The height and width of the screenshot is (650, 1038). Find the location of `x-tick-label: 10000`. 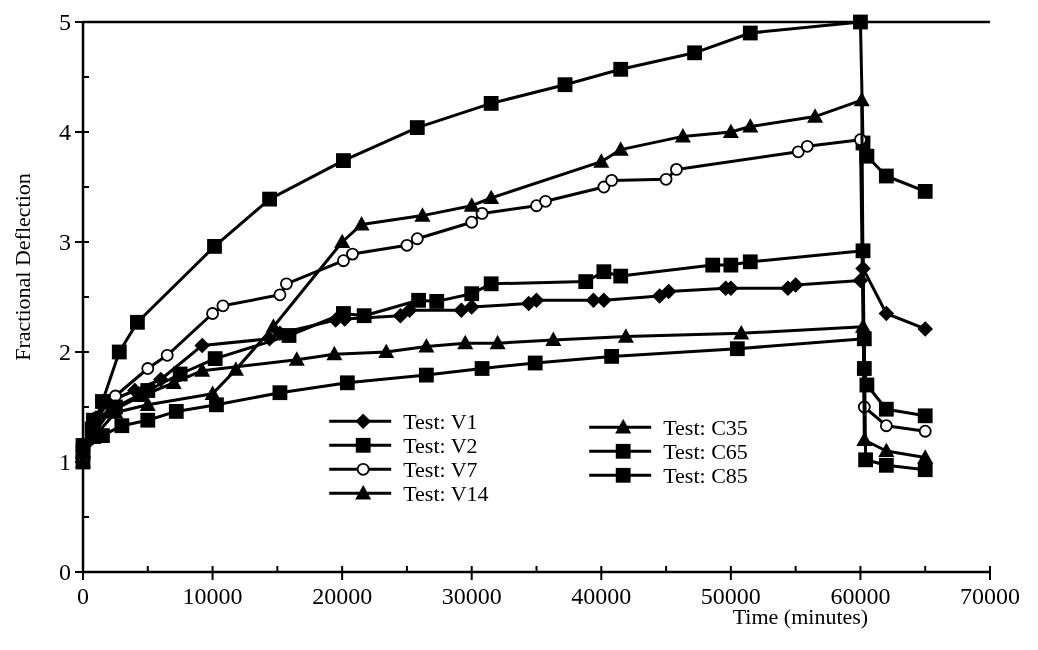

x-tick-label: 10000 is located at coordinates (212, 596).